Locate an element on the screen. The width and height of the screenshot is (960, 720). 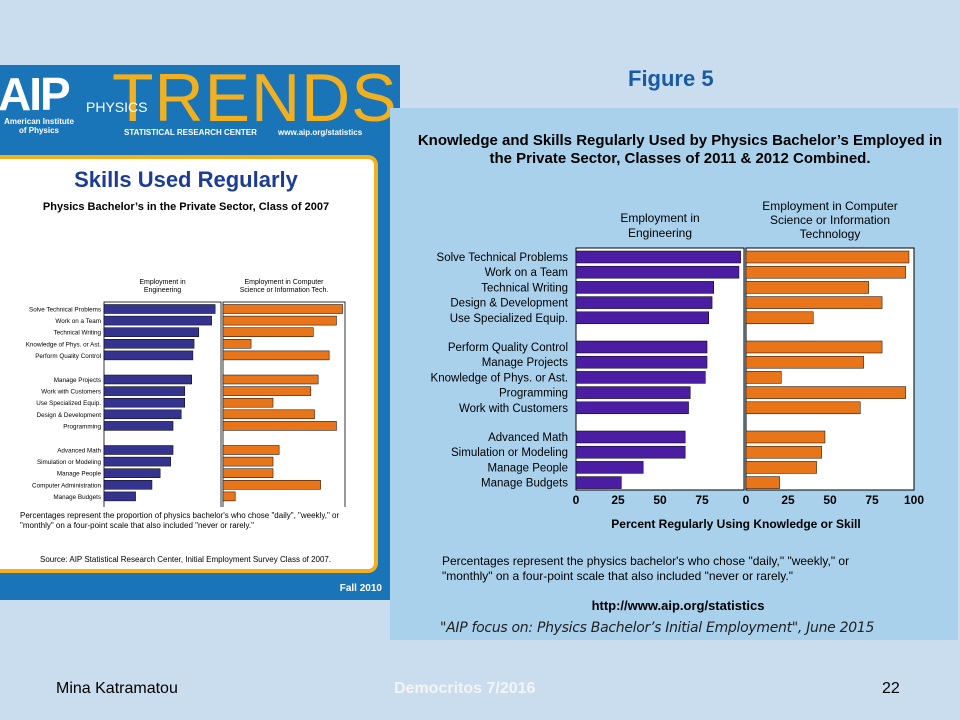
aip-logo-box: AIP American Institute of Physics is located at coordinates (38, 102).